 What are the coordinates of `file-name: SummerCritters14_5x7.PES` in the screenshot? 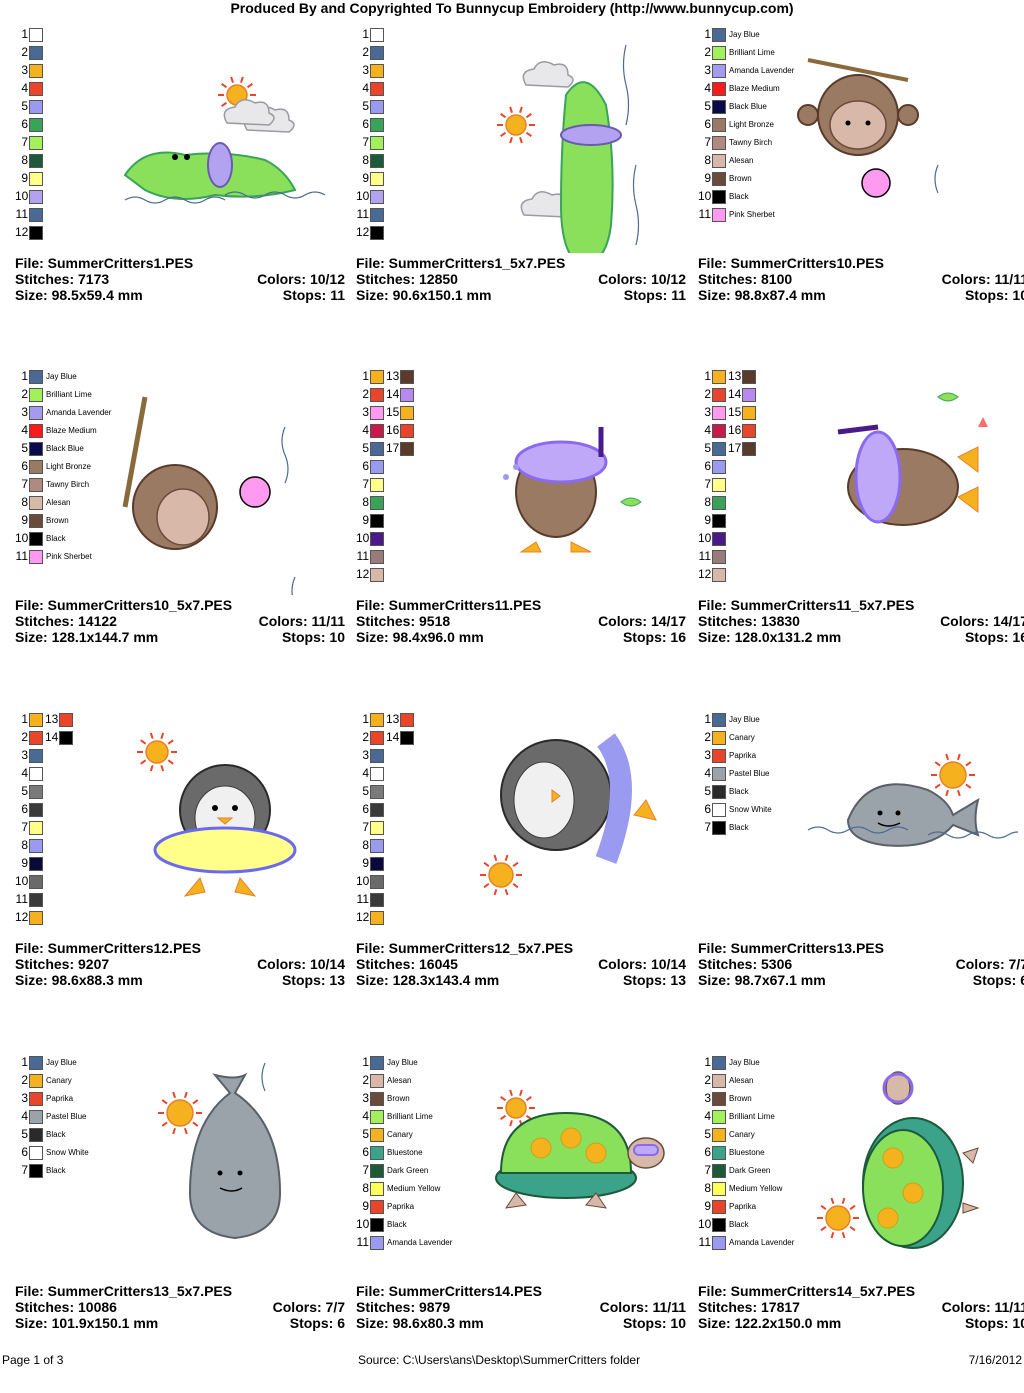 It's located at (823, 1291).